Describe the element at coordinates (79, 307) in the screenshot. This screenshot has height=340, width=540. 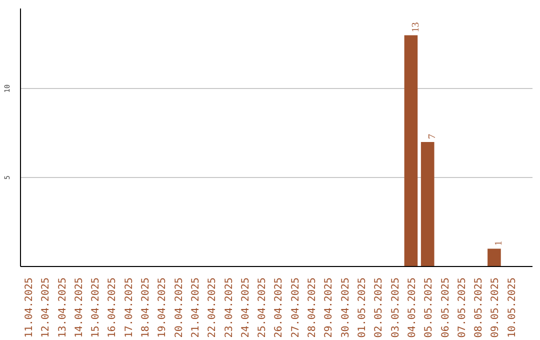
I see `x-tick-label: 14.04.2025` at that location.